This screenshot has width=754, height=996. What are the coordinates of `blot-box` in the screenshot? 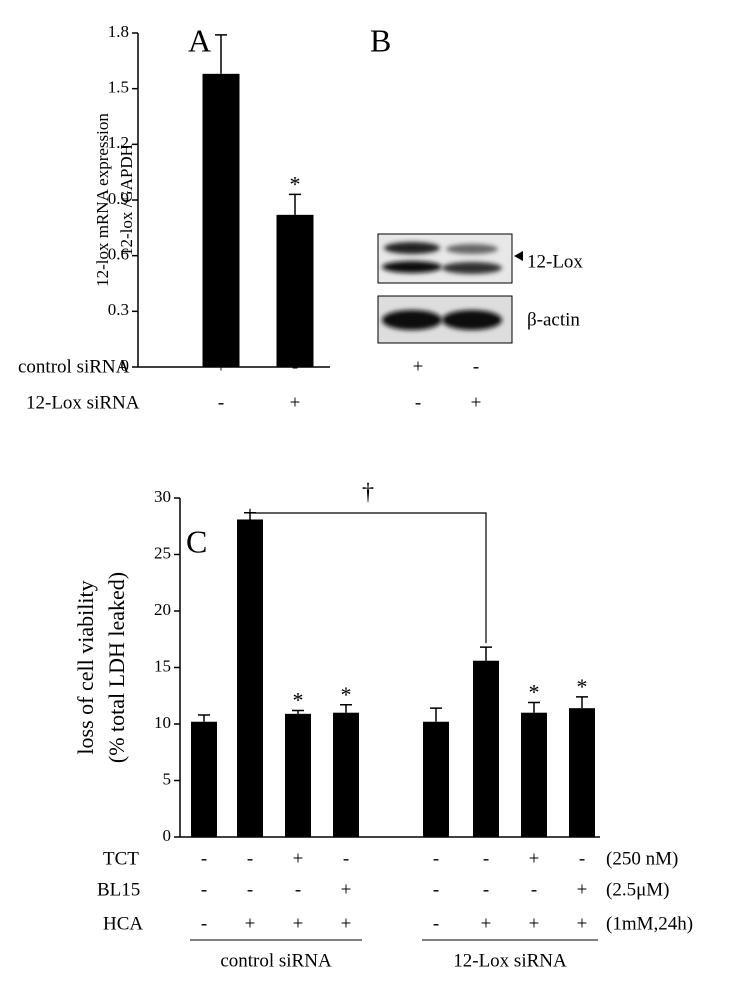 It's located at (445, 258).